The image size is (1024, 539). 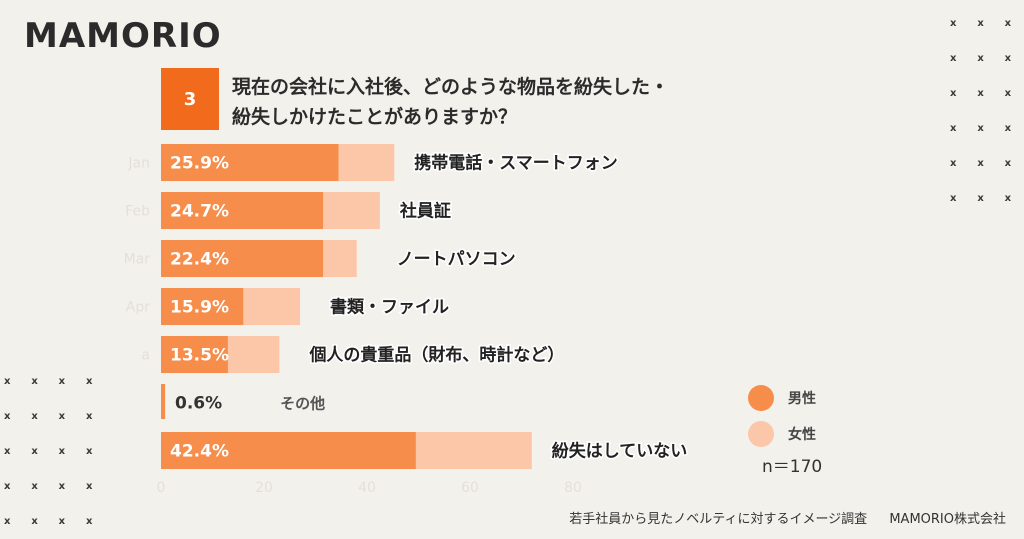 What do you see at coordinates (761, 434) in the screenshot?
I see `legend-swatch-female` at bounding box center [761, 434].